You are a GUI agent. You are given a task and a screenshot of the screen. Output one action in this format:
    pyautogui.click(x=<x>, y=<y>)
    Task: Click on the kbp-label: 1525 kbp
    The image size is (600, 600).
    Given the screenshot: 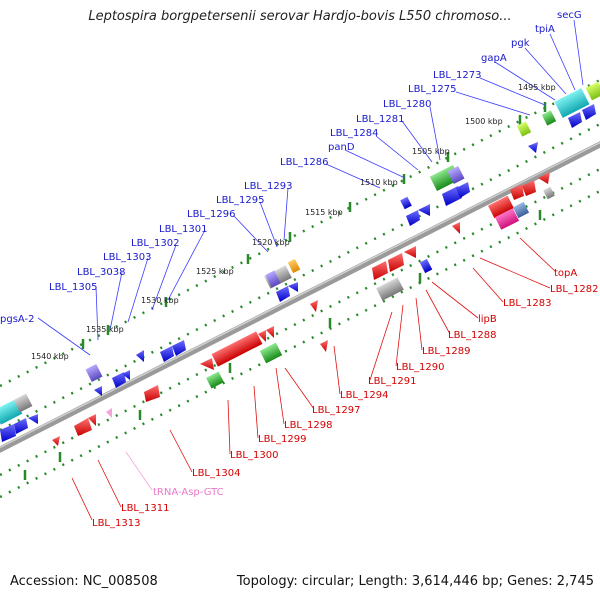 What is the action you would take?
    pyautogui.click(x=215, y=271)
    